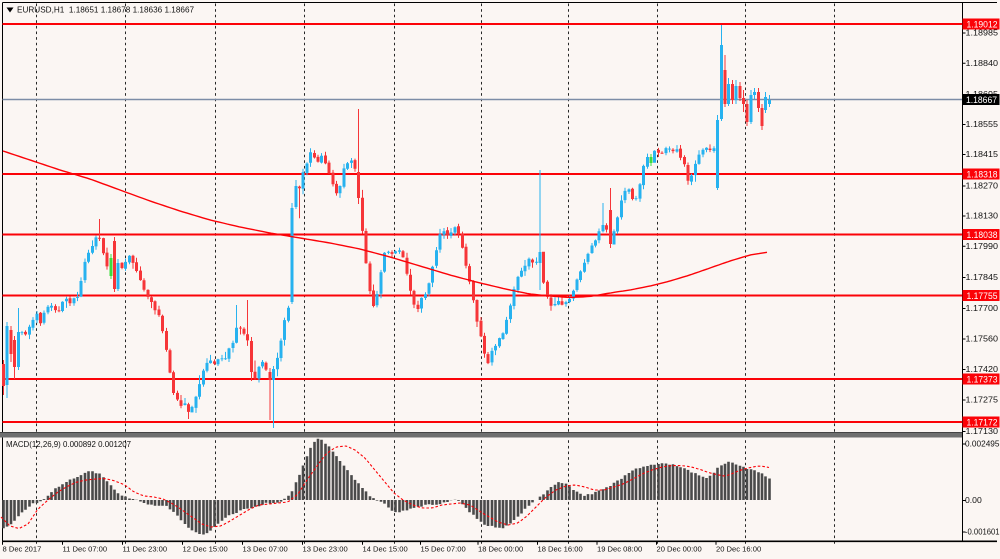  I want to click on svg-text: 18 Dec 16:00, so click(560, 549).